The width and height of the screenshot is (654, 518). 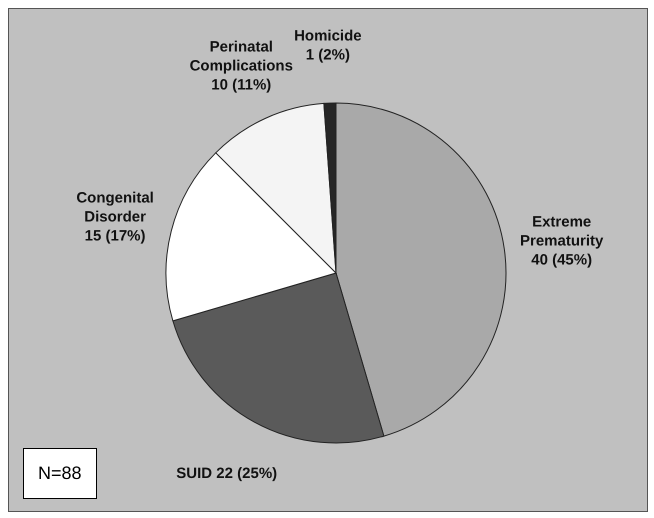 What do you see at coordinates (227, 473) in the screenshot?
I see `slice-label: SUID 22 (25%)` at bounding box center [227, 473].